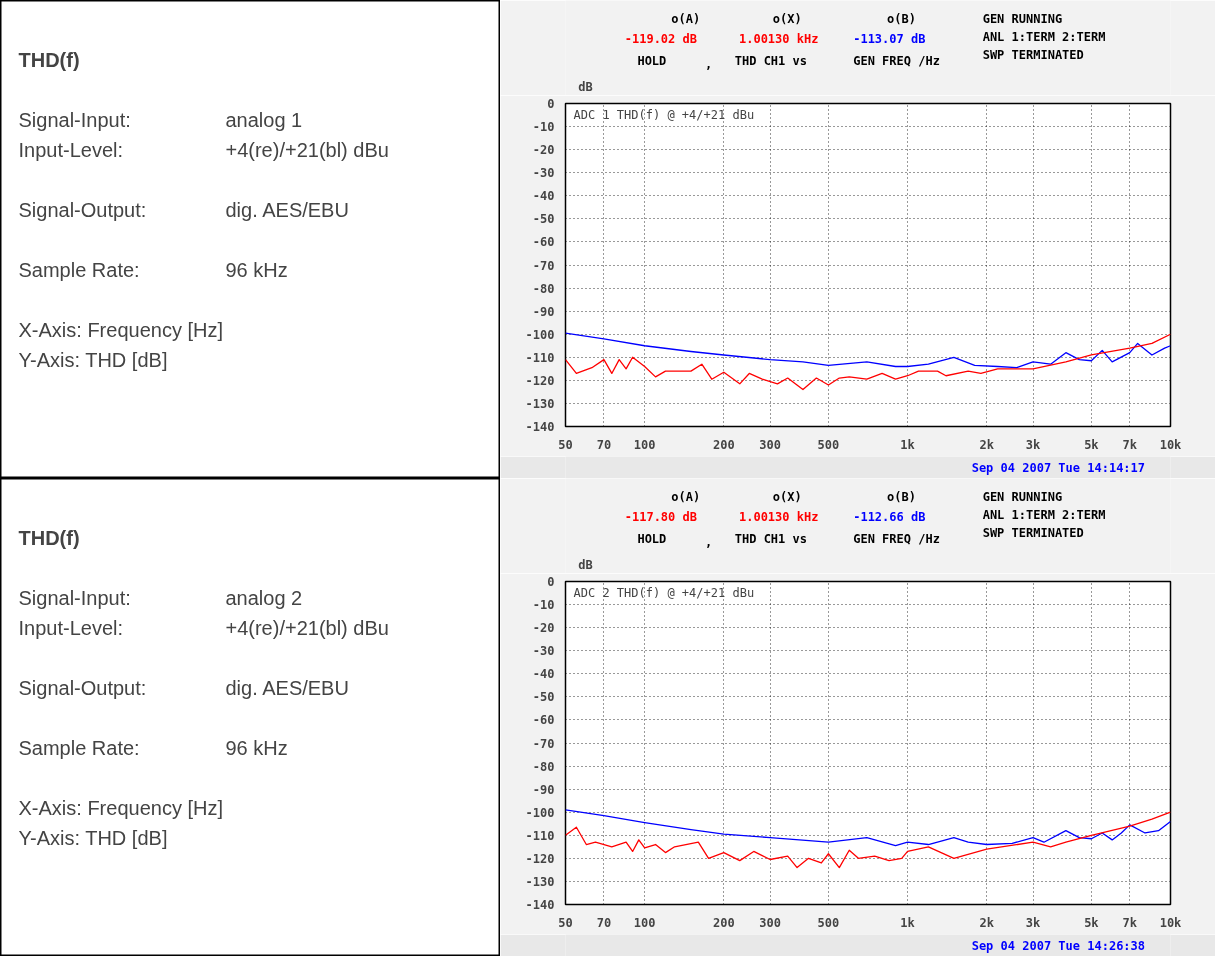 This screenshot has height=963, width=1225. What do you see at coordinates (1058, 467) in the screenshot?
I see `text: Sep 04 2007 Tue 14:14:17` at bounding box center [1058, 467].